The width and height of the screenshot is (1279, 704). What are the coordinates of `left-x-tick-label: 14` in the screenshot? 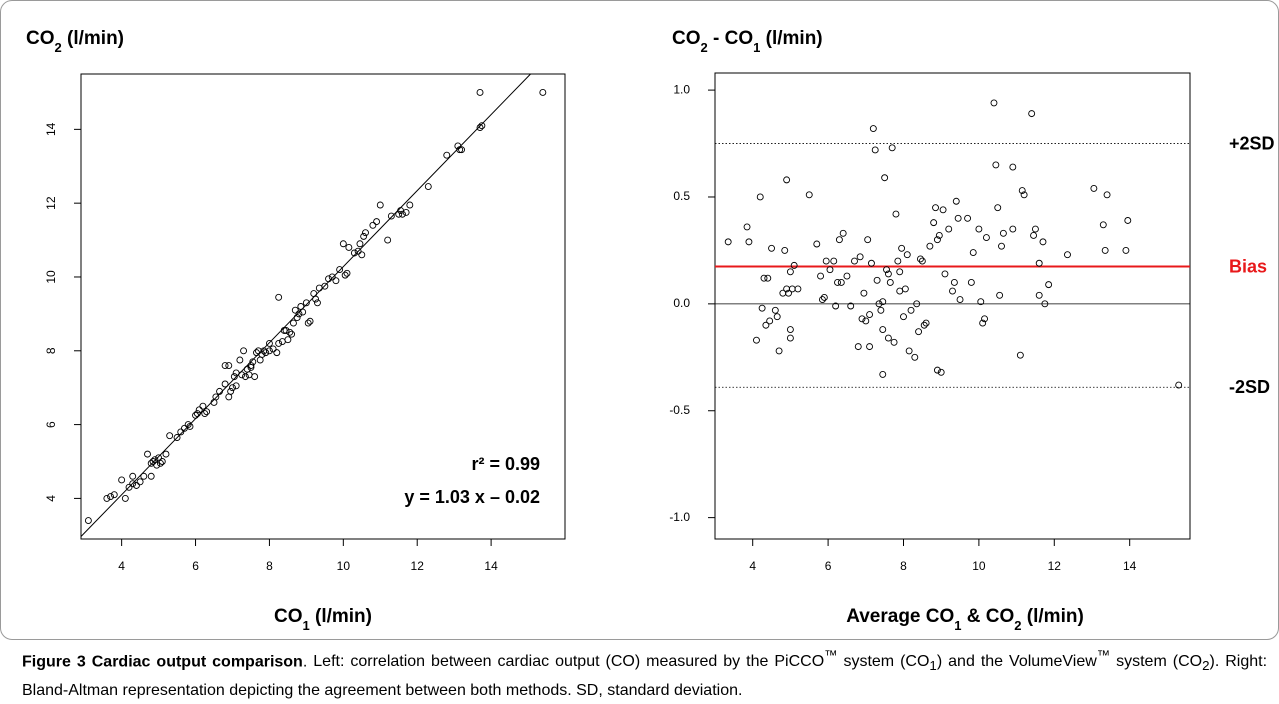 It's located at (491, 566).